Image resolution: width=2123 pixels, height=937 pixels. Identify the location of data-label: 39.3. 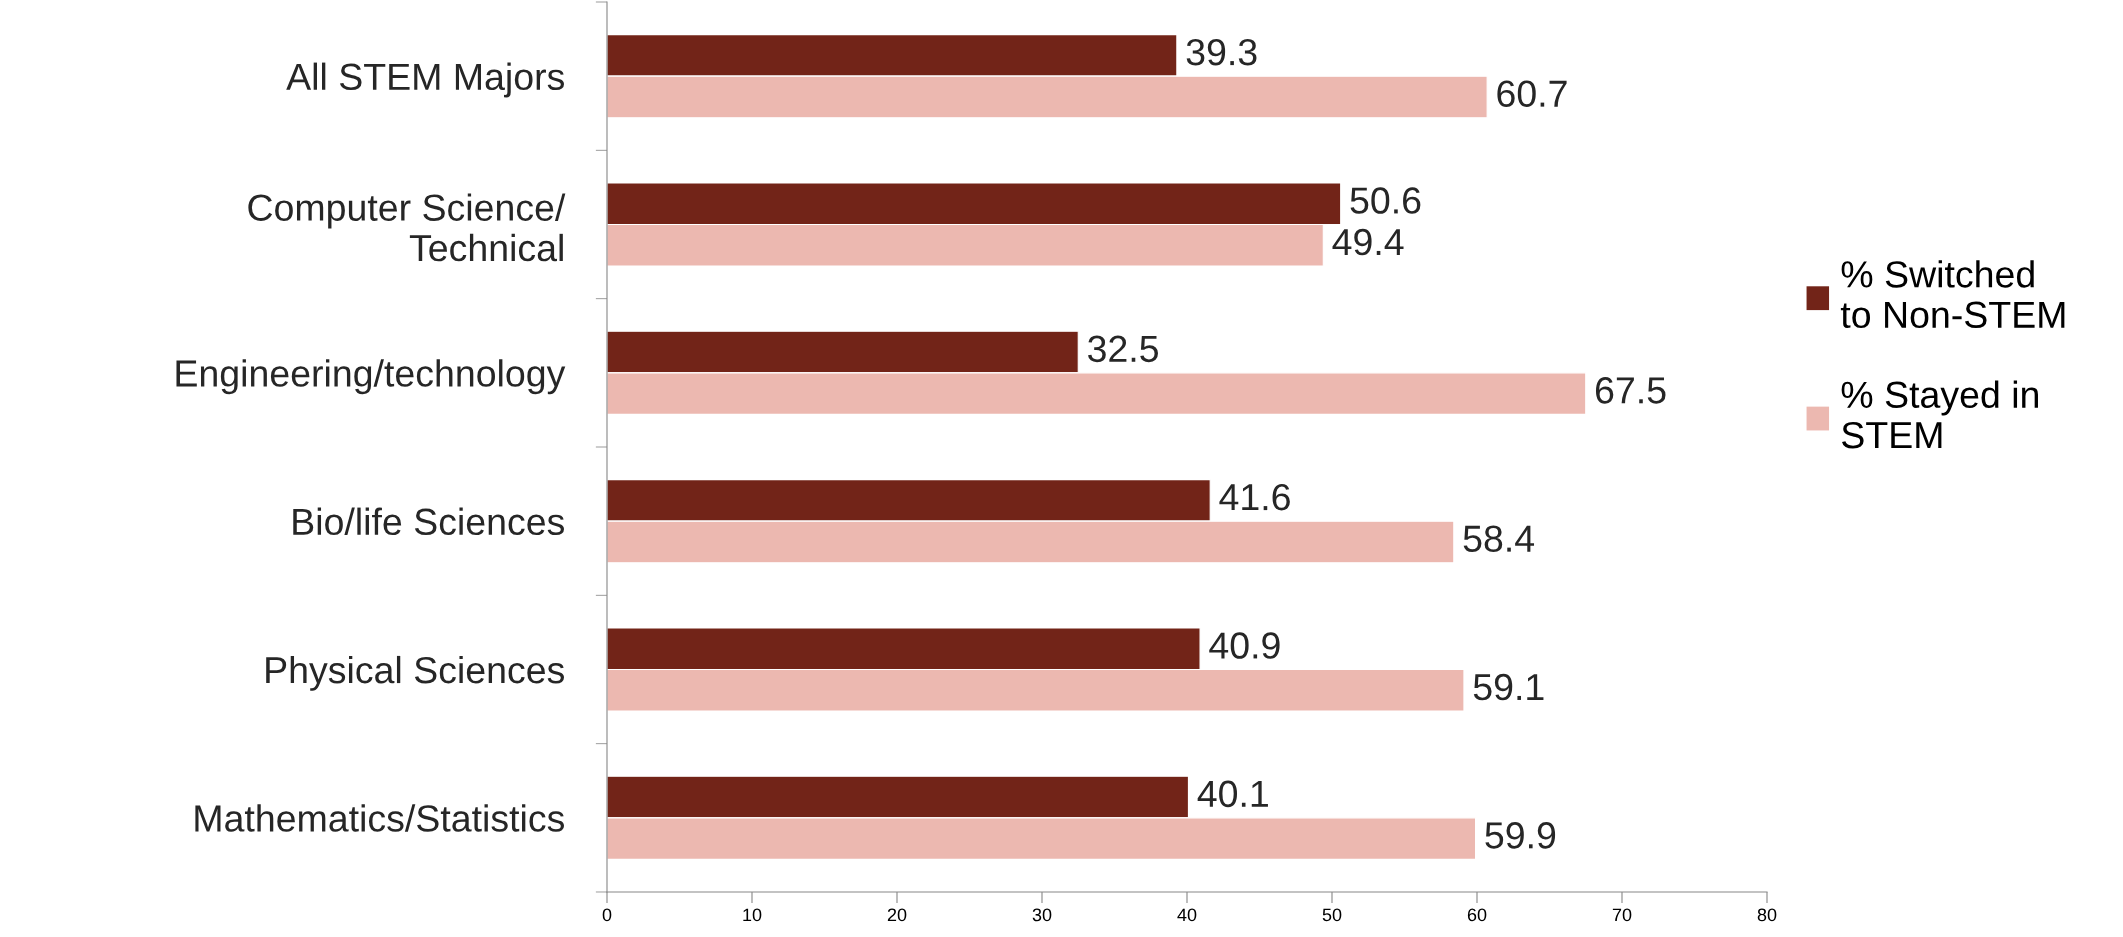
(1221, 52).